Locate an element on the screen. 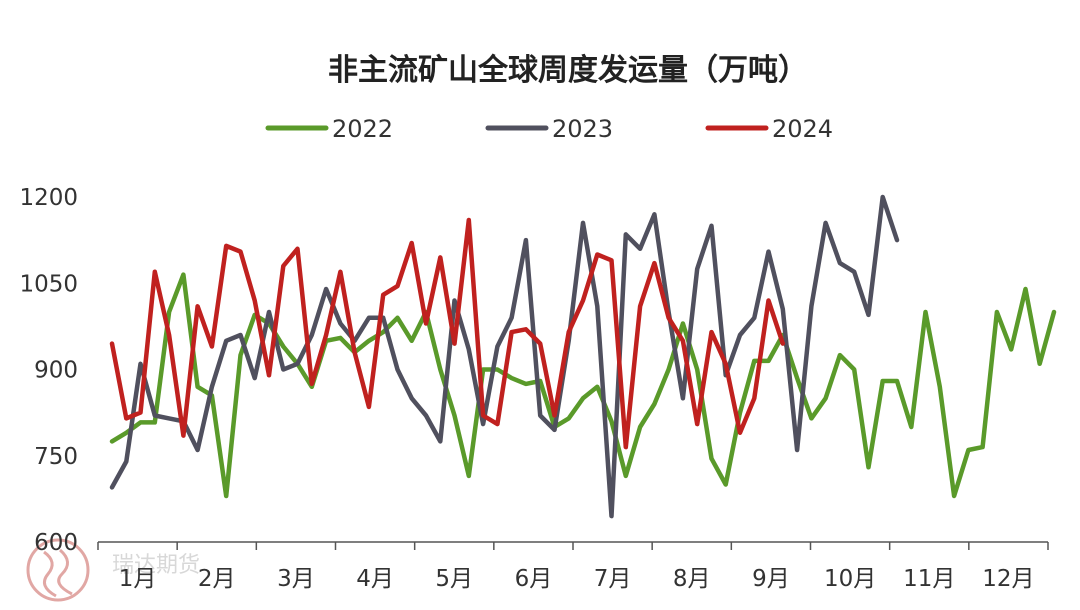  y-tick-label: 900 is located at coordinates (56, 371).